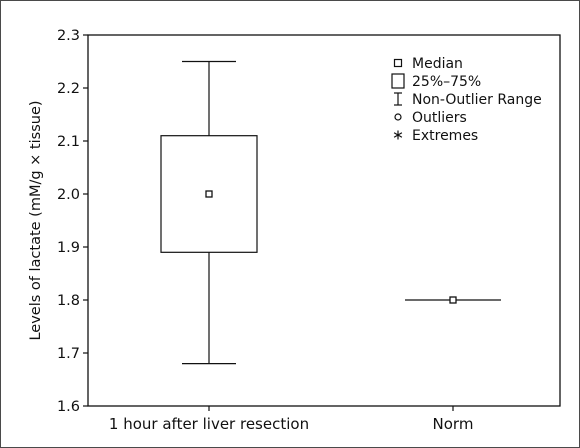 The height and width of the screenshot is (448, 580). I want to click on x-tick-label: Norm, so click(453, 424).